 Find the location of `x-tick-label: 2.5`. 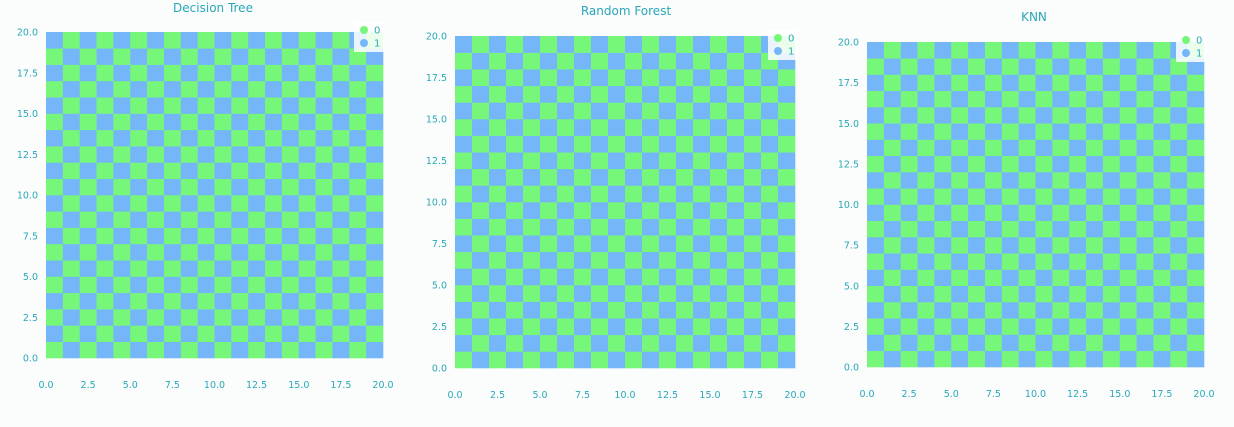

x-tick-label: 2.5 is located at coordinates (88, 385).